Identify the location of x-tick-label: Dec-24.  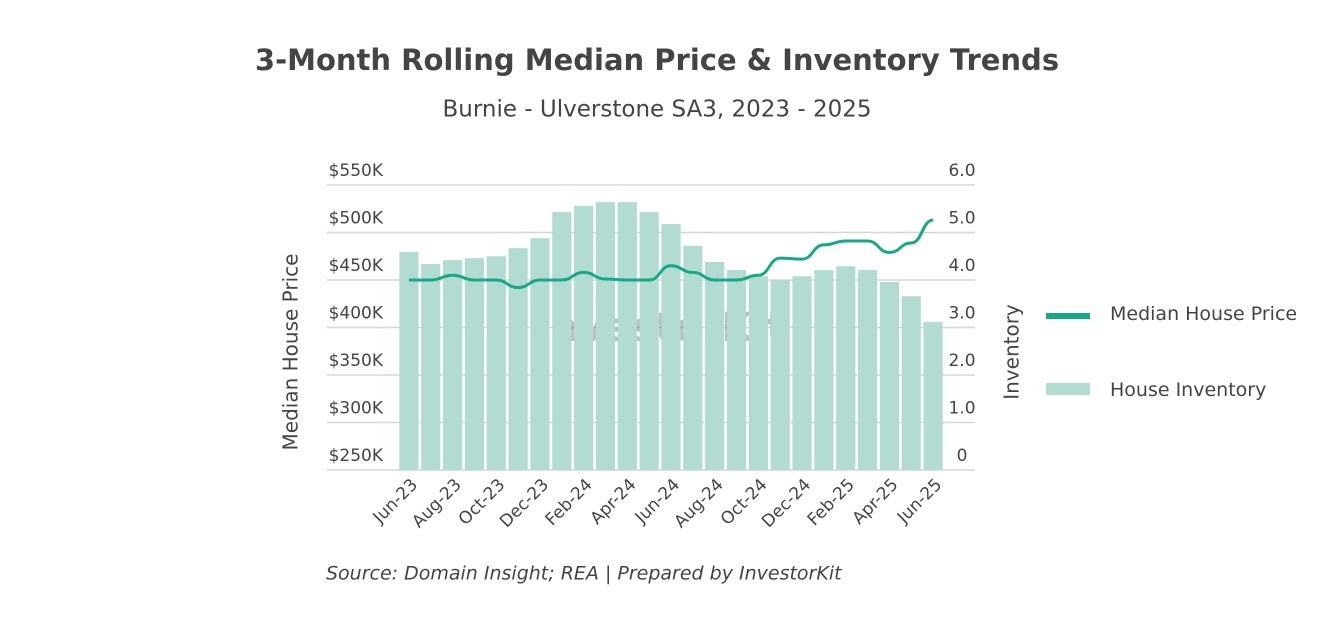
(786, 503).